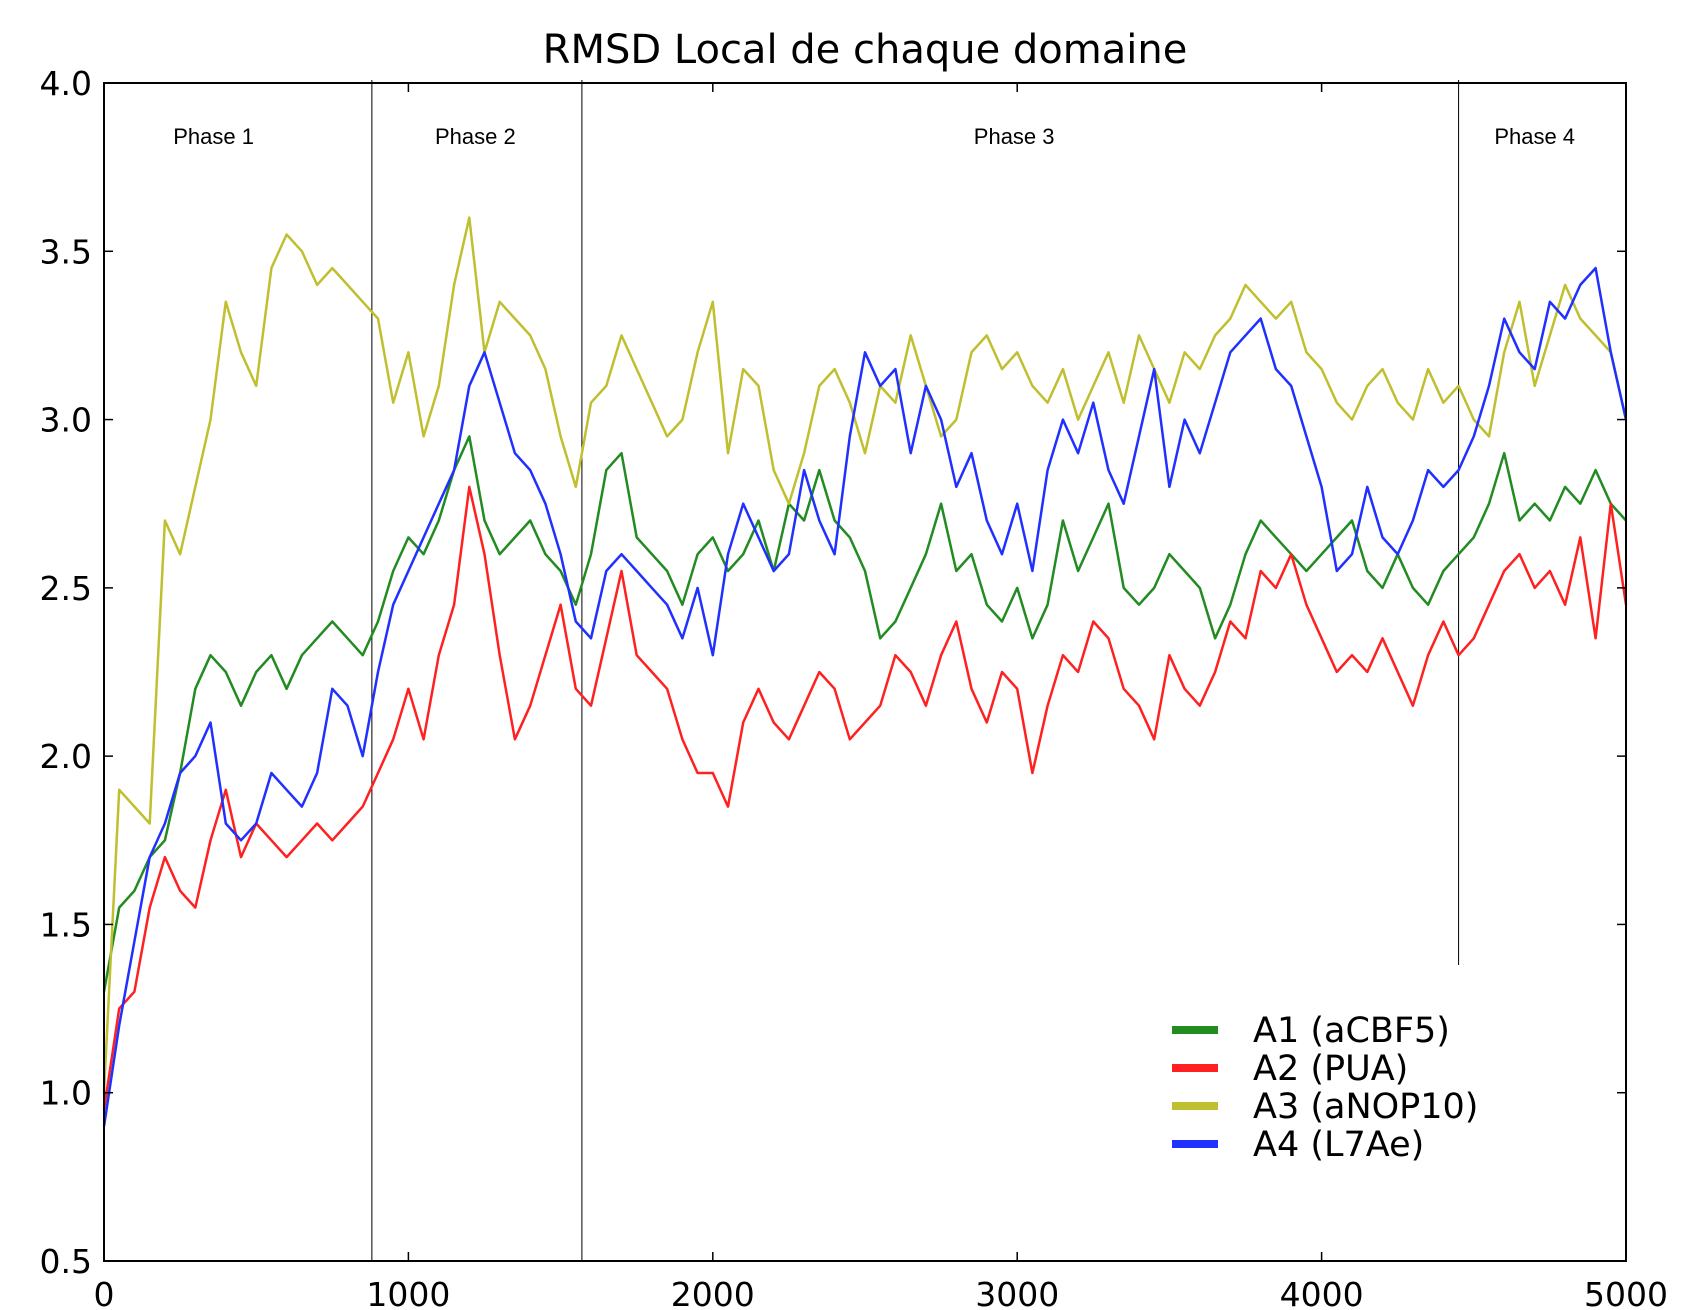  Describe the element at coordinates (66, 251) in the screenshot. I see `y-tick-label: 3.5` at that location.